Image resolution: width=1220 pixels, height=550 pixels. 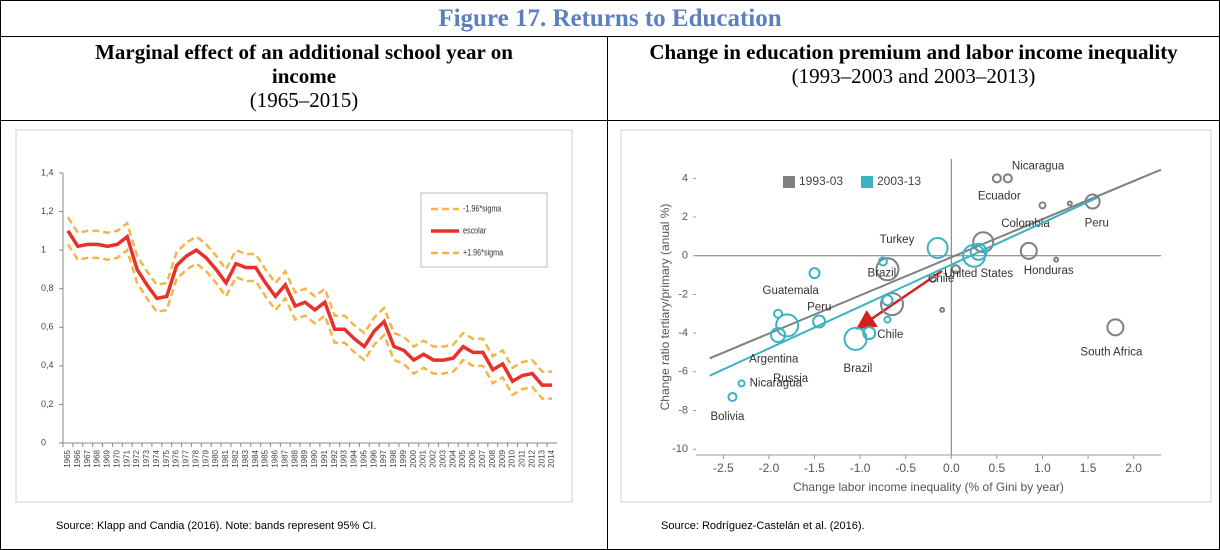 I want to click on point-label: Guatemala, so click(x=791, y=291).